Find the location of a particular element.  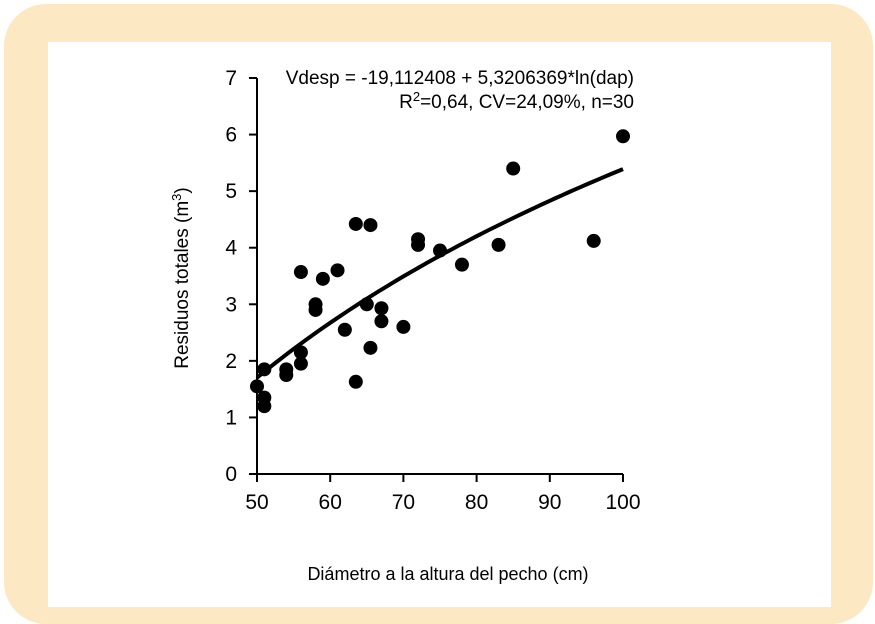

equation-annotation: Vdesp = -19,112408 + 5,3206369*ln(dap) is located at coordinates (460, 78).